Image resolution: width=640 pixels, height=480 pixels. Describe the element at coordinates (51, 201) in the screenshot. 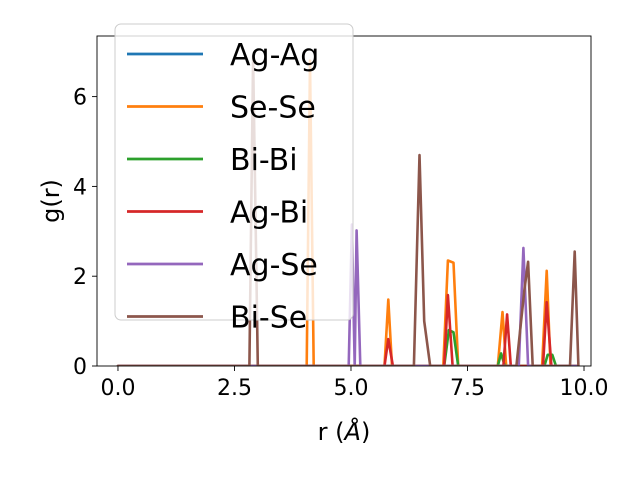

I see `y-axis-label: g(r)` at that location.